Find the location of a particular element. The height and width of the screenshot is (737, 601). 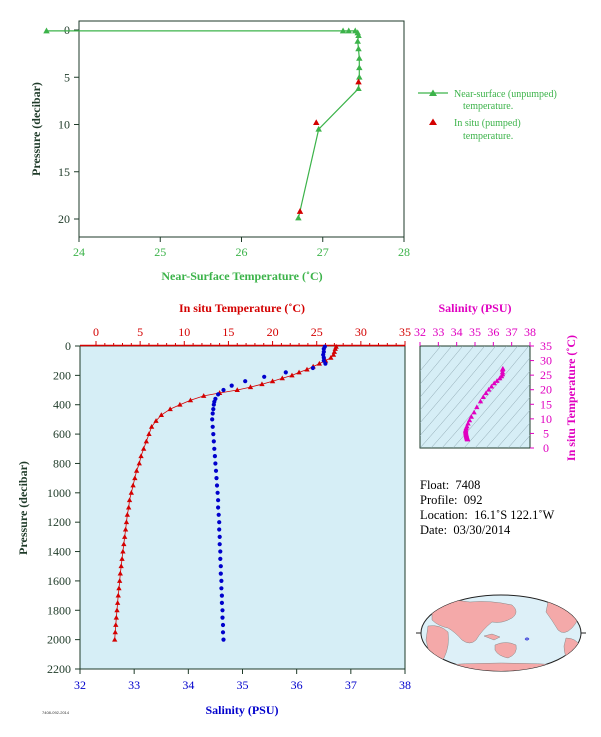

float-location-marker: * is located at coordinates (527, 641).